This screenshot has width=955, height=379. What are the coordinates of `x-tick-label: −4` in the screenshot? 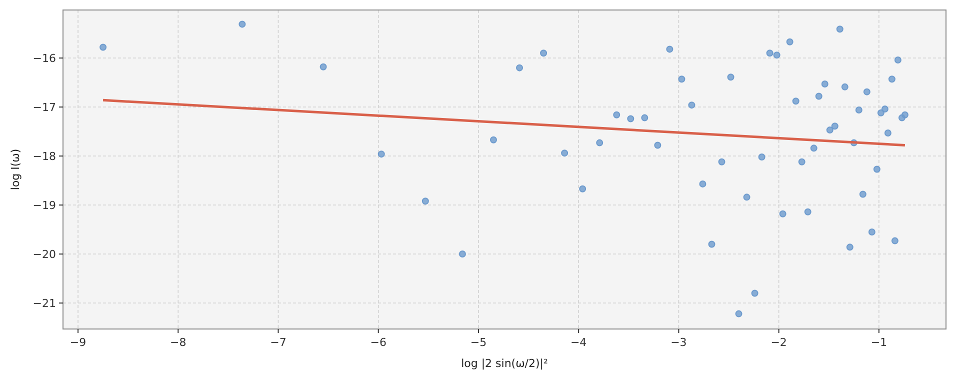 It's located at (578, 342).